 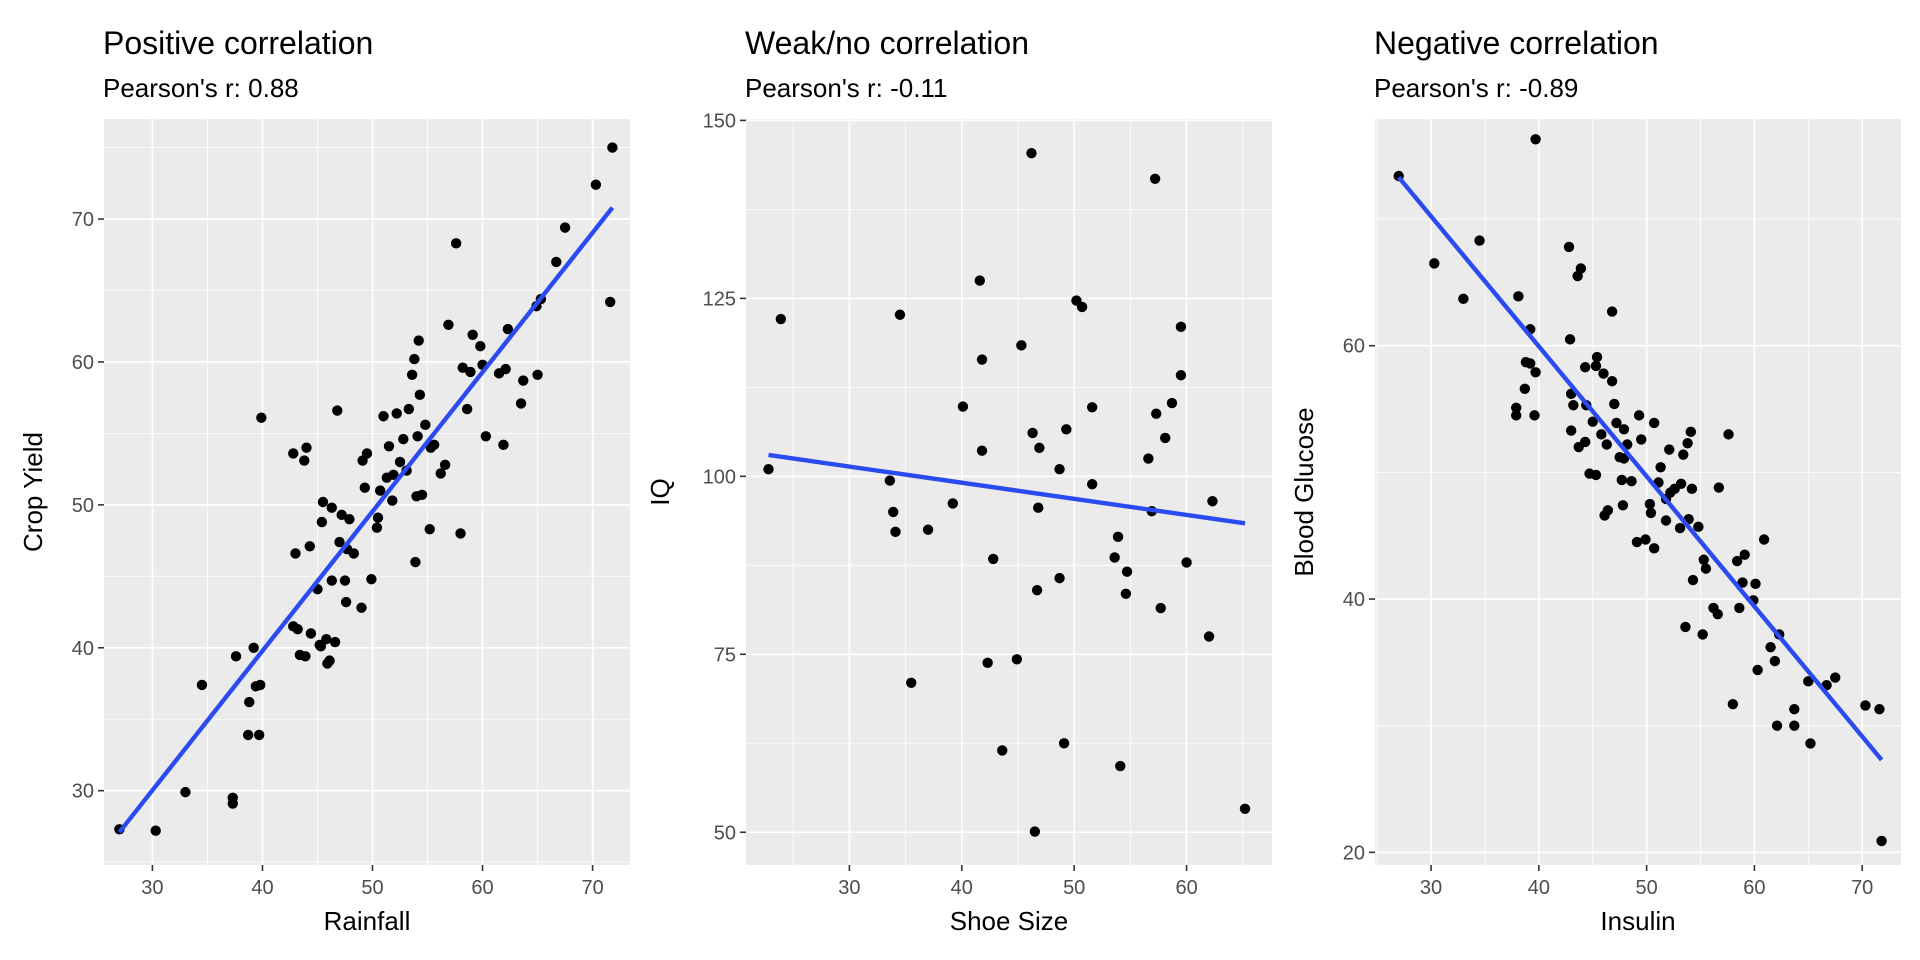 I want to click on chart-subtitle: Pearson's r: -0.89, so click(x=1476, y=88).